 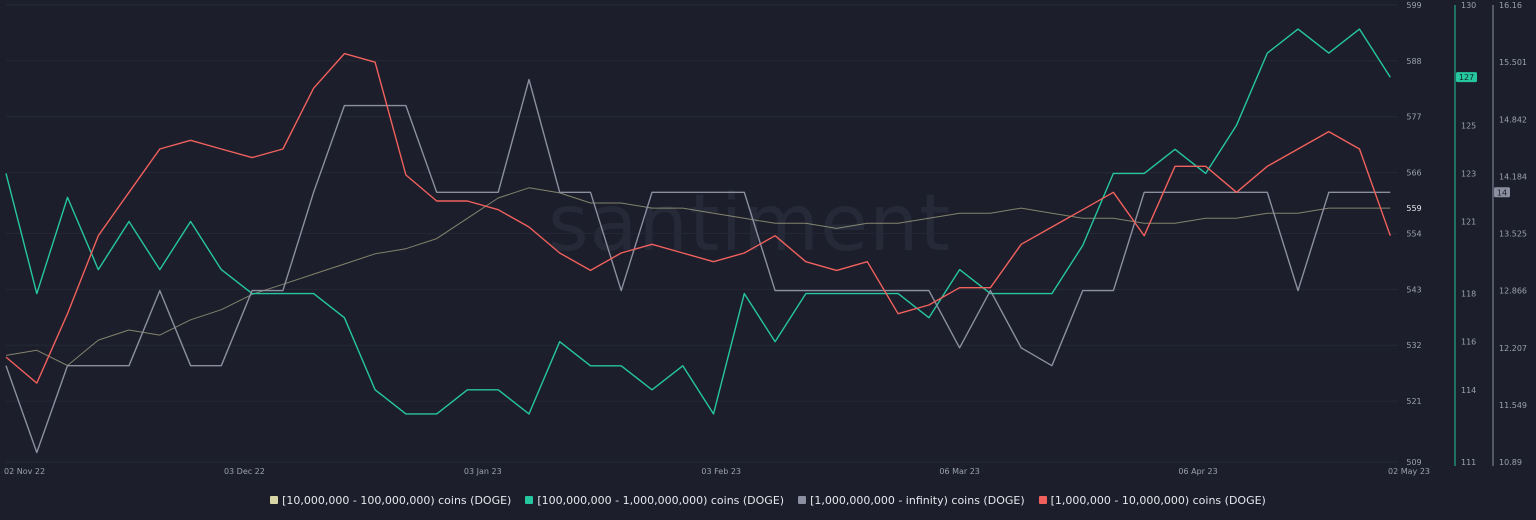 I want to click on ax1-tick-label: 521, so click(x=1413, y=401).